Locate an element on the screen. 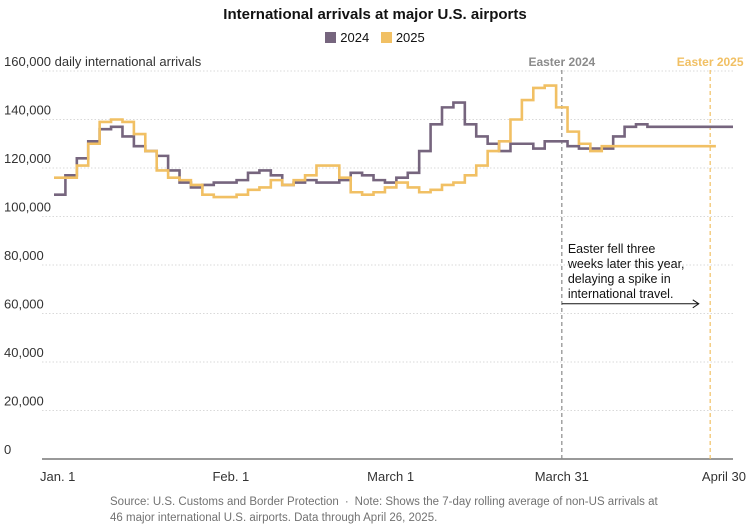 The width and height of the screenshot is (750, 531). y-tick-label: 60,000 is located at coordinates (24, 304).